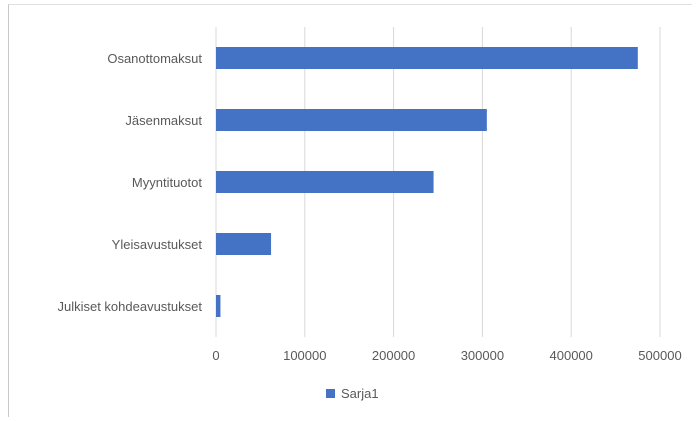 This screenshot has height=421, width=700. Describe the element at coordinates (571, 355) in the screenshot. I see `x-tick-label: 400000` at that location.